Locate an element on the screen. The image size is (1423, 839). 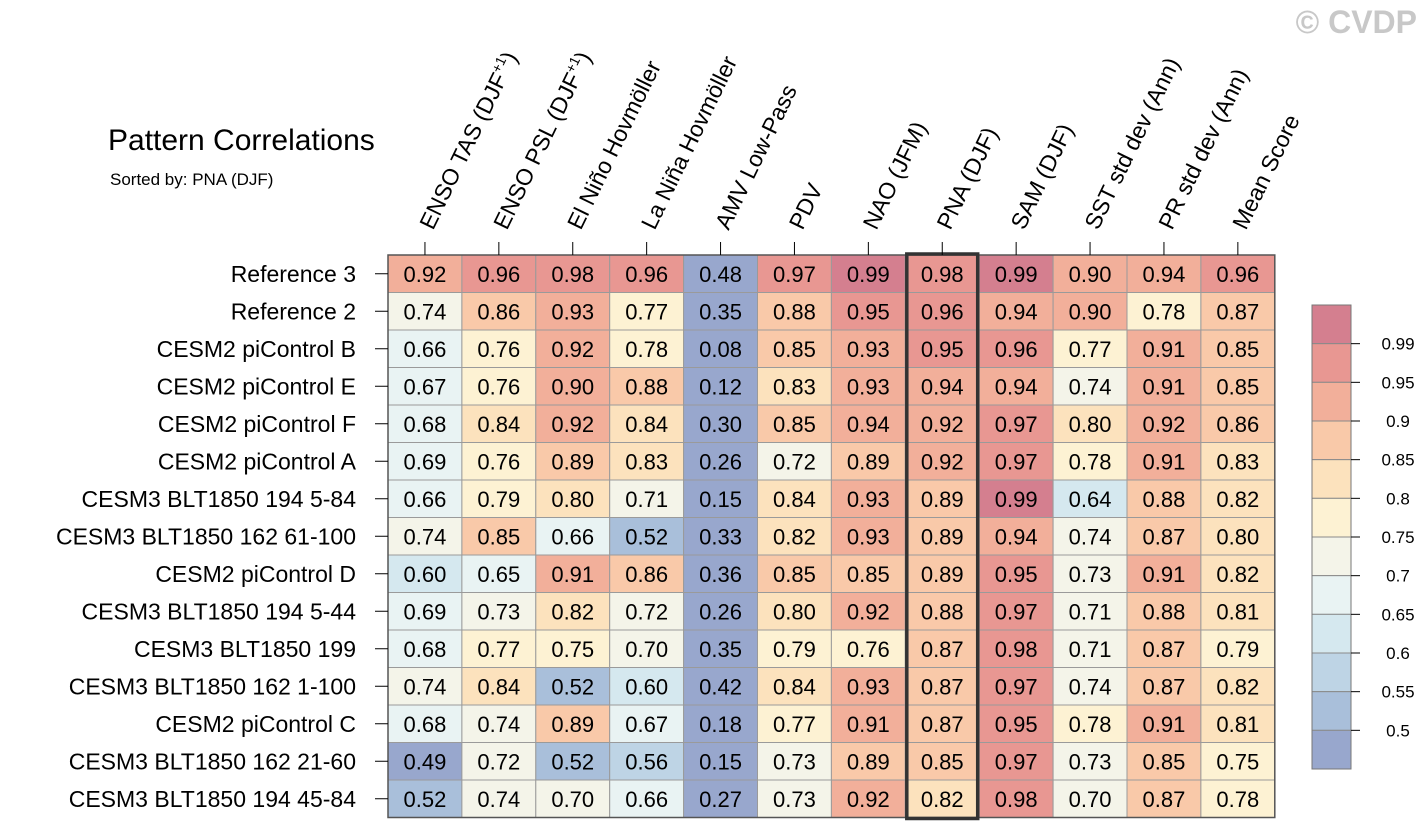
cell-value-label: 0.65 is located at coordinates (498, 574).